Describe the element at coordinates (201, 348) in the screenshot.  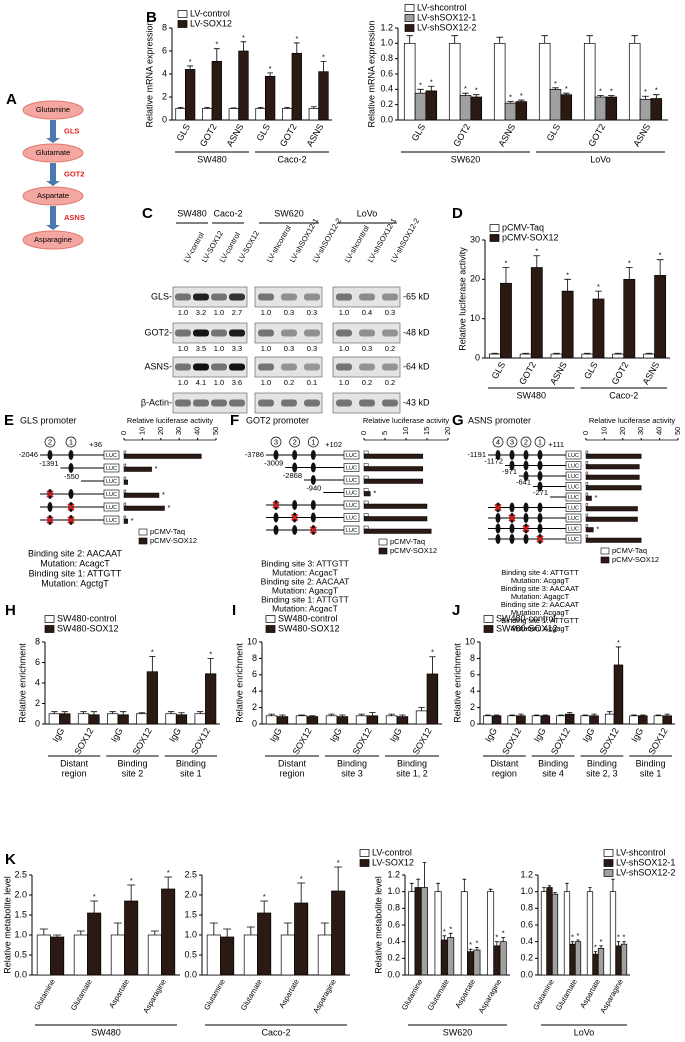
I see `band-quant: 3.5` at that location.